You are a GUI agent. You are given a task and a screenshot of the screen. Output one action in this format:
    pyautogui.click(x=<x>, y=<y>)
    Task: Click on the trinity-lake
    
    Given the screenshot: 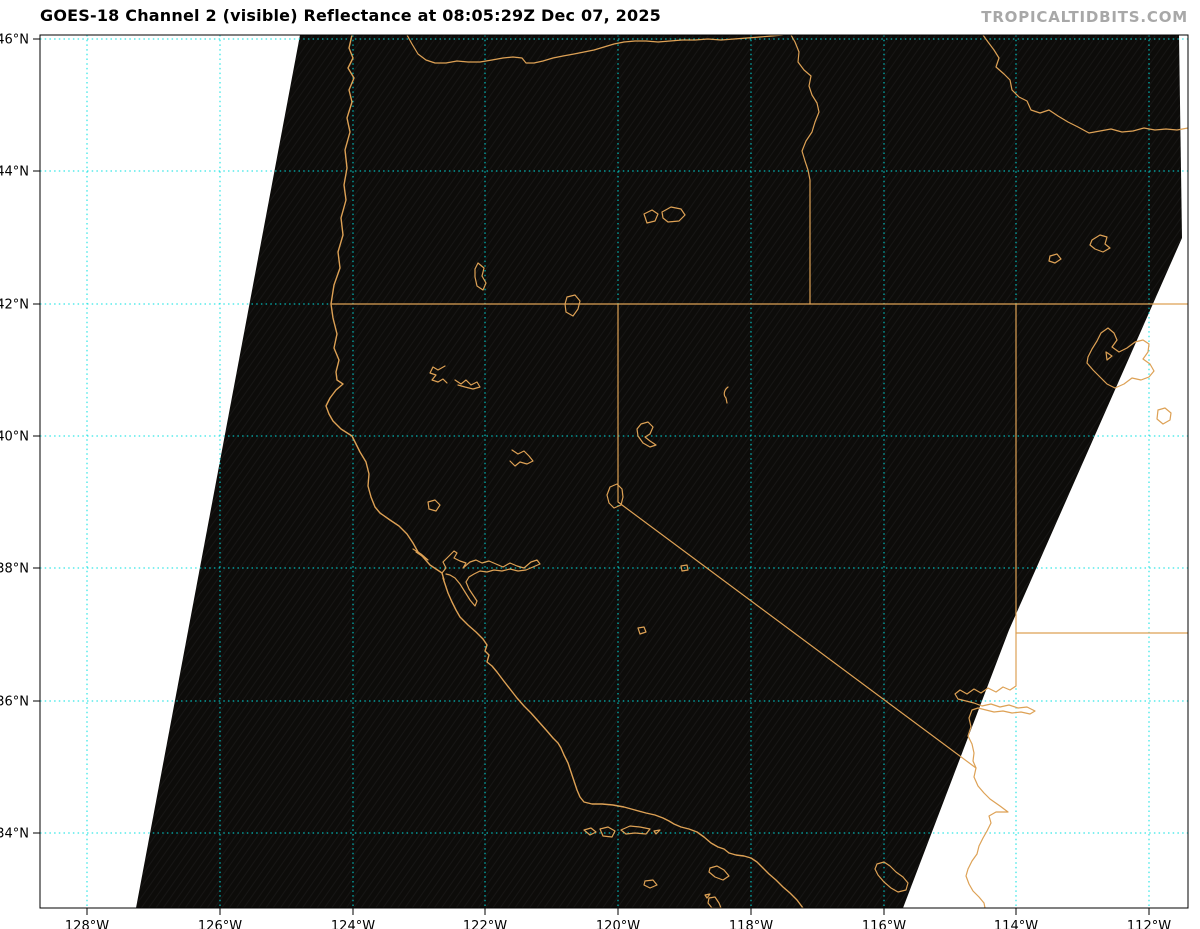 What is the action you would take?
    pyautogui.click(x=438, y=374)
    